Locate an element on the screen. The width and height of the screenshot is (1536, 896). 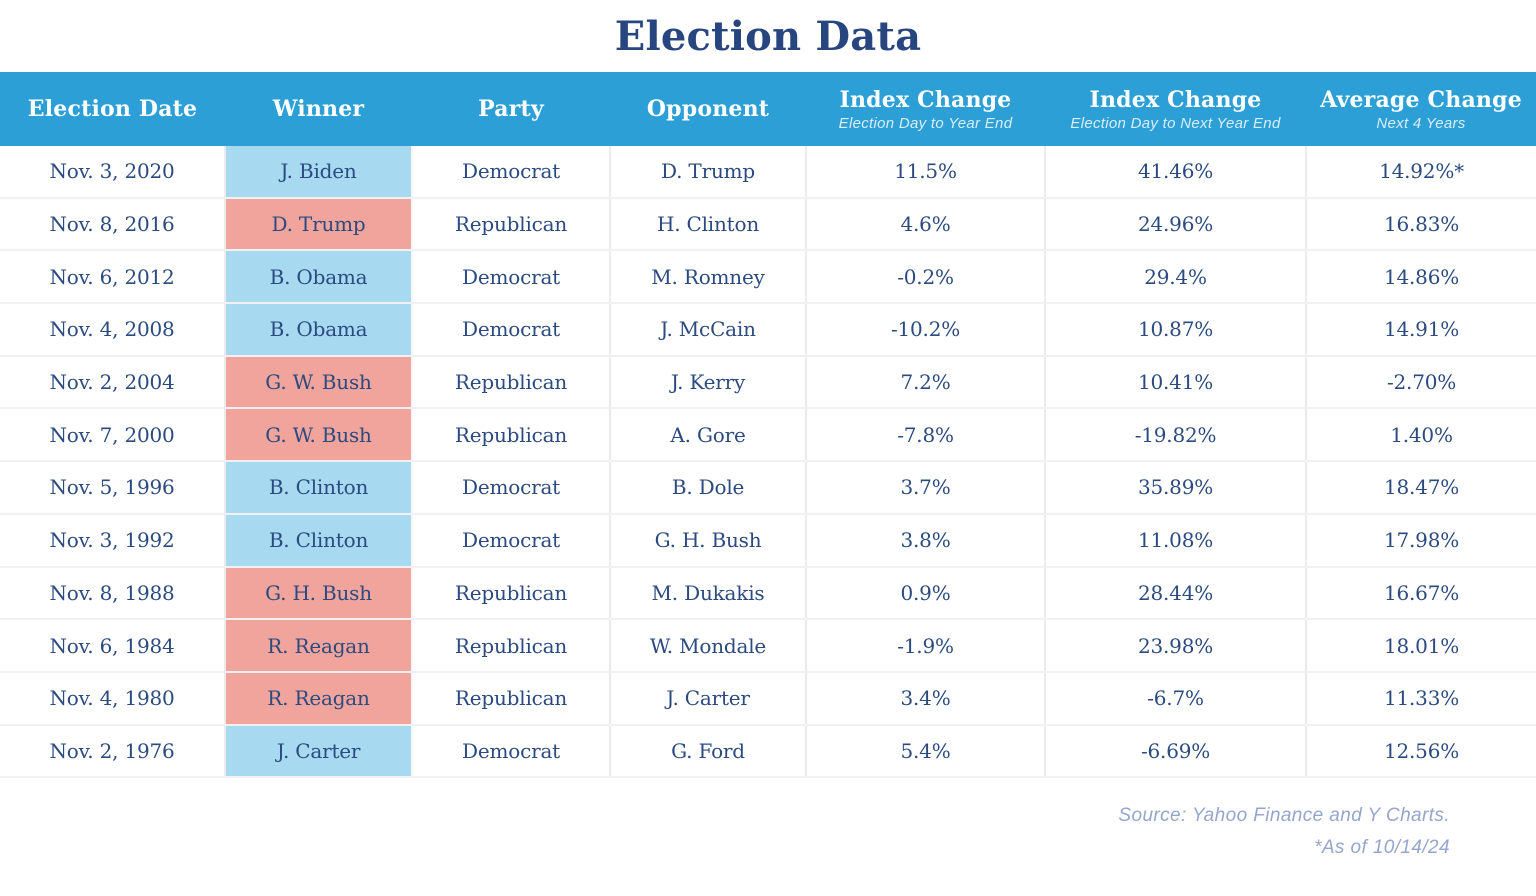
cell-opponent: D. Trump is located at coordinates (708, 172).